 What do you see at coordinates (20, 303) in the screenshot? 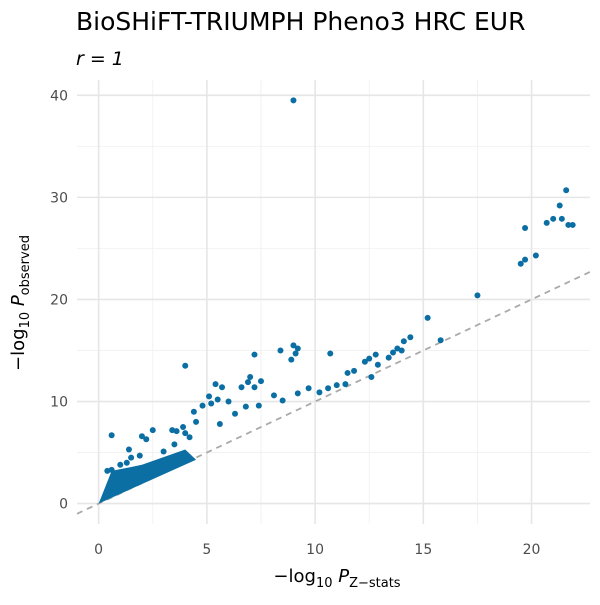
I see `y-axis-title: −log10 Pobserved` at bounding box center [20, 303].